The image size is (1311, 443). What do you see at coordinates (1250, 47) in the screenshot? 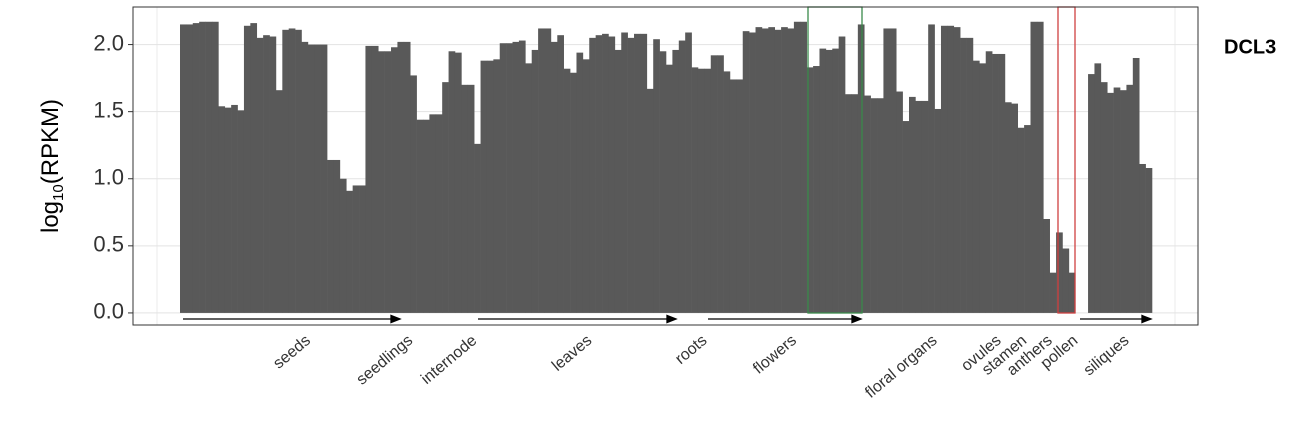
I see `chart-title: DCL3` at bounding box center [1250, 47].